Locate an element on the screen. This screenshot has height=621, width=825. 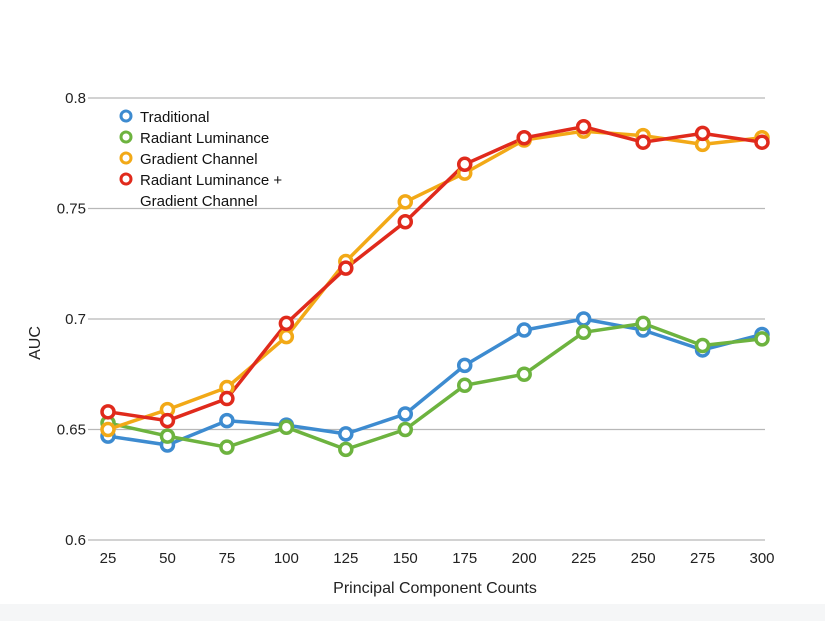
x-tick-label: 75 is located at coordinates (227, 558).